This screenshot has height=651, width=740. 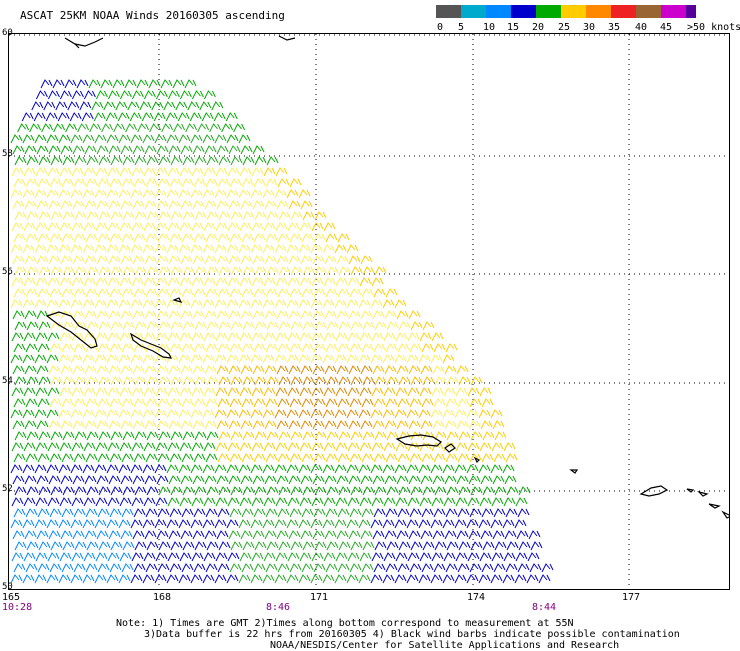 What do you see at coordinates (489, 27) in the screenshot?
I see `legend-label: 10` at bounding box center [489, 27].